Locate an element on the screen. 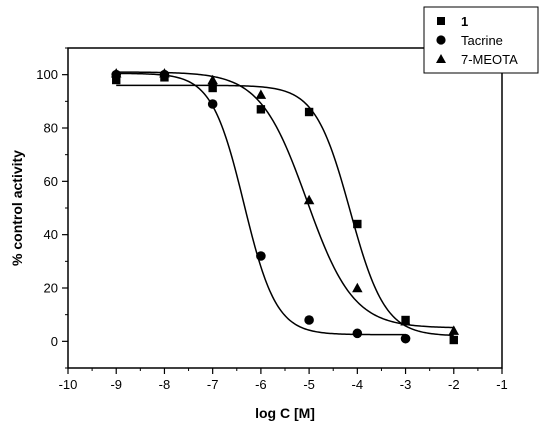 Image resolution: width=550 pixels, height=435 pixels. legend: 1 Tacrine 7-MEOTA is located at coordinates (481, 40).